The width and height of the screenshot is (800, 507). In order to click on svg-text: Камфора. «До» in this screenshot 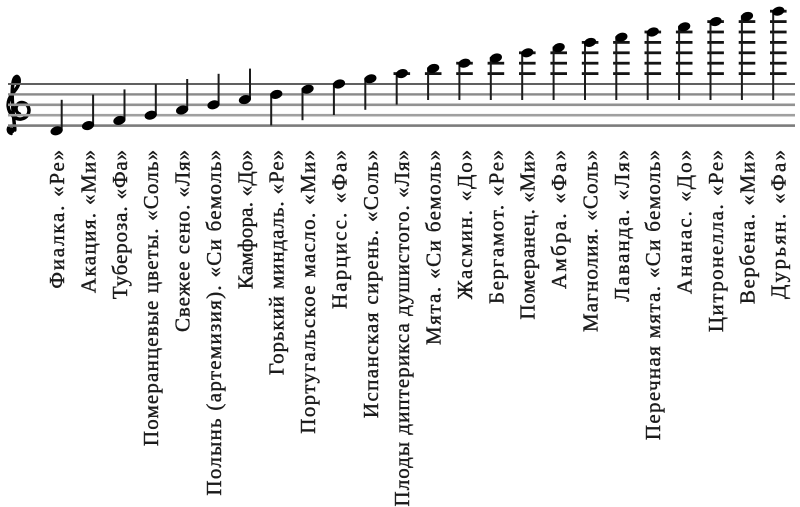, I will do `click(245, 219)`.